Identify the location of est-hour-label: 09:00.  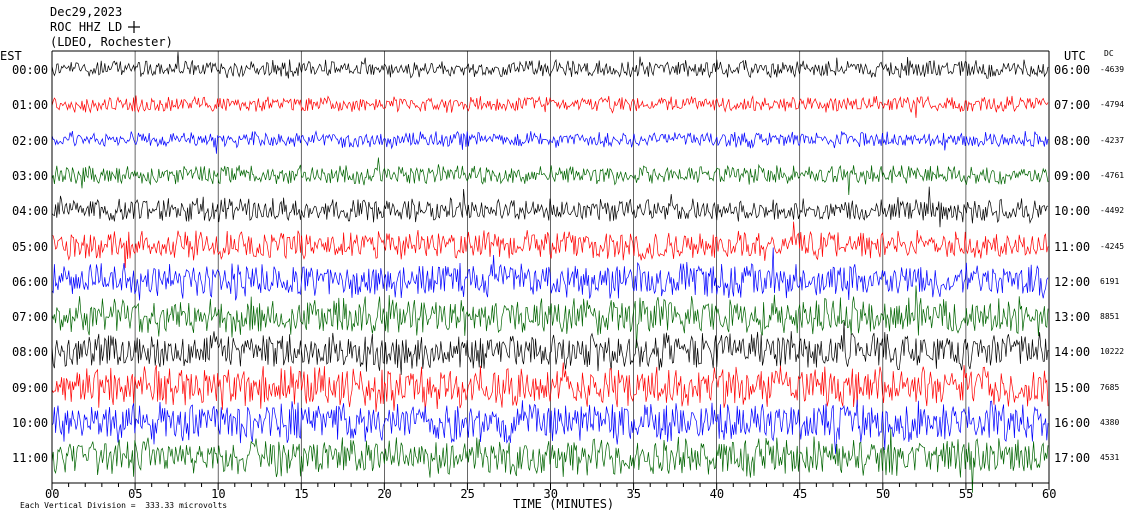
(30, 387).